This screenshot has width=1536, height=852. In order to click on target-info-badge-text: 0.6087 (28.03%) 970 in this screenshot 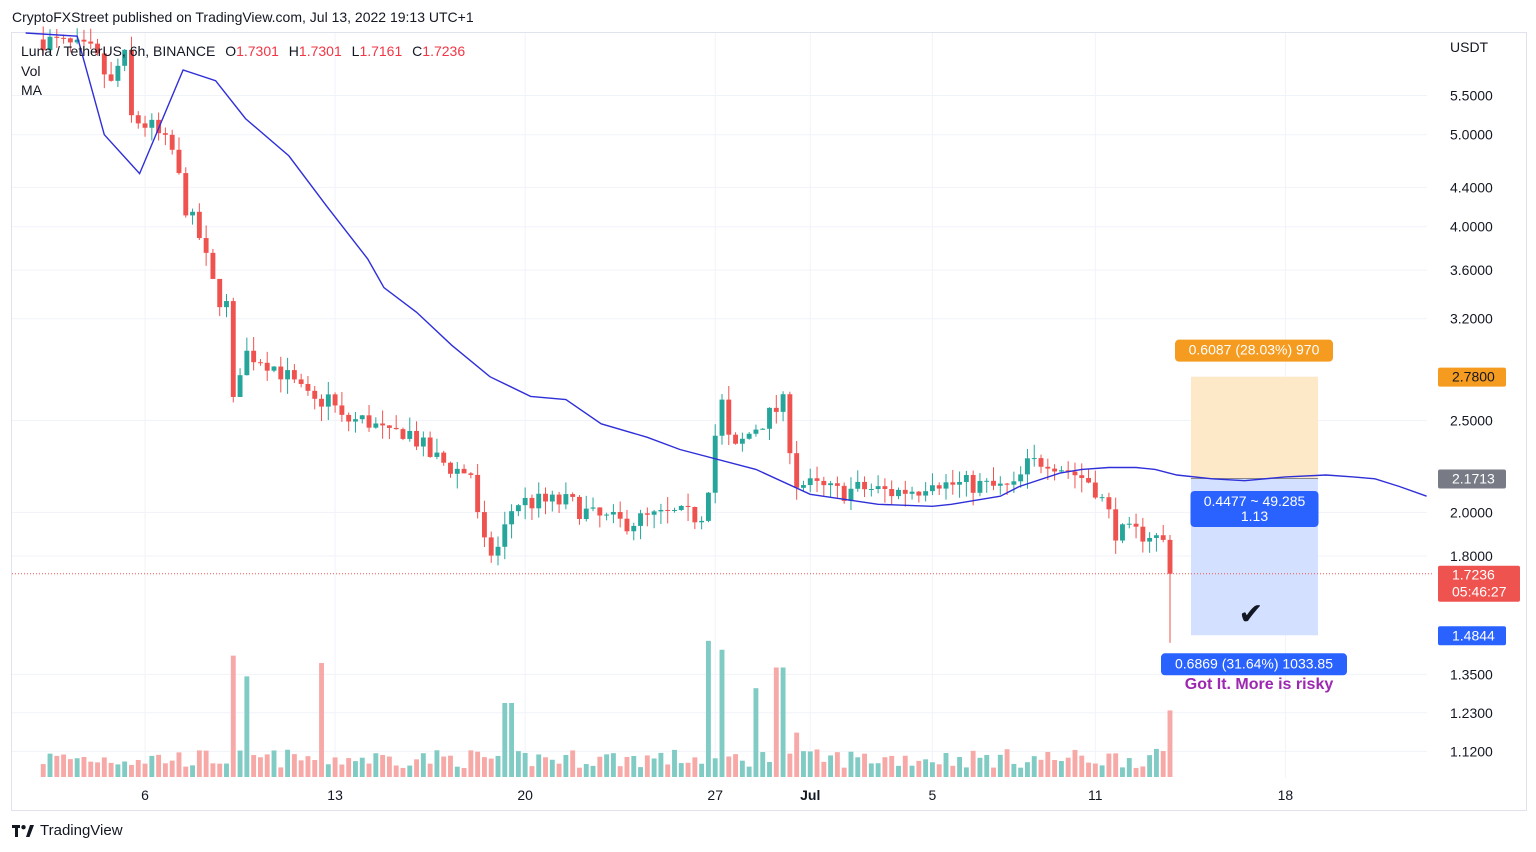, I will do `click(1254, 350)`.